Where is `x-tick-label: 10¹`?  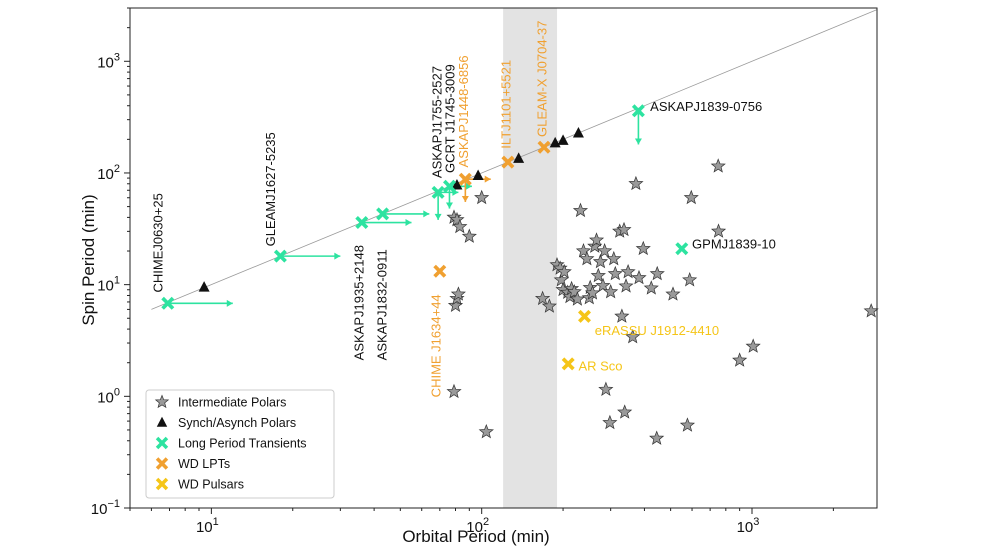
x-tick-label: 10¹ is located at coordinates (207, 526).